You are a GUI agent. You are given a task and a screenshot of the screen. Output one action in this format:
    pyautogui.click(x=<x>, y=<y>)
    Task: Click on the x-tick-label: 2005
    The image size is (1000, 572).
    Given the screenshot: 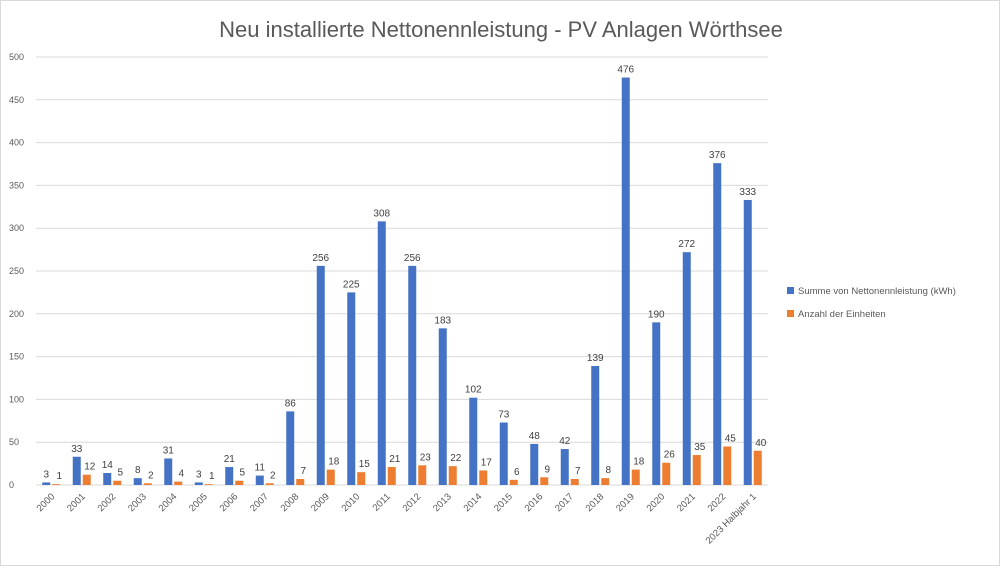 What is the action you would take?
    pyautogui.click(x=198, y=502)
    